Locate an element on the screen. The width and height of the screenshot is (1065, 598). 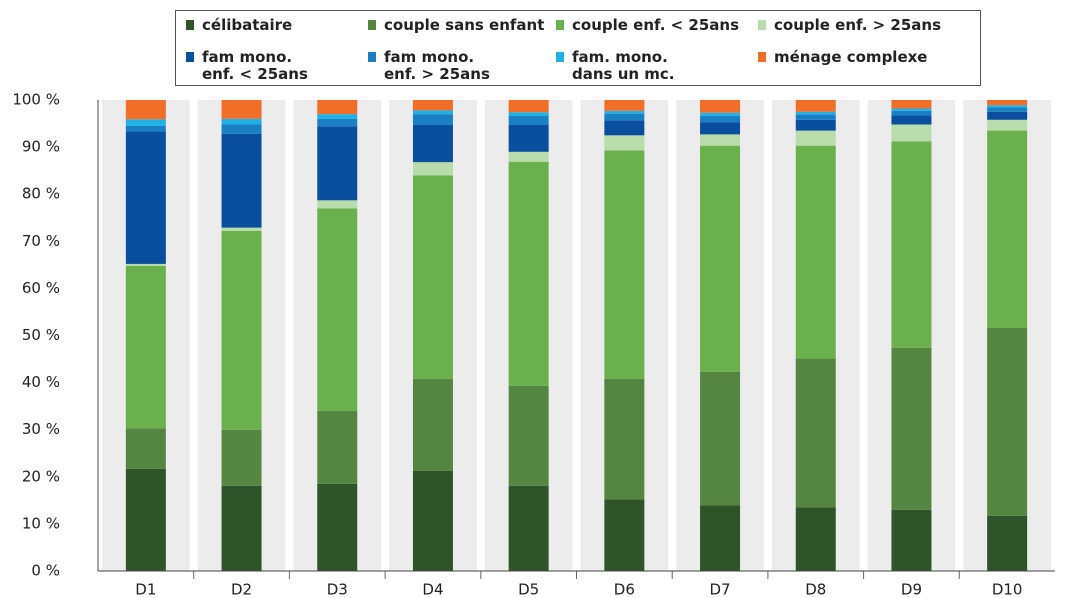
legend-item: fam mono. enf. < 25ans is located at coordinates (247, 66).